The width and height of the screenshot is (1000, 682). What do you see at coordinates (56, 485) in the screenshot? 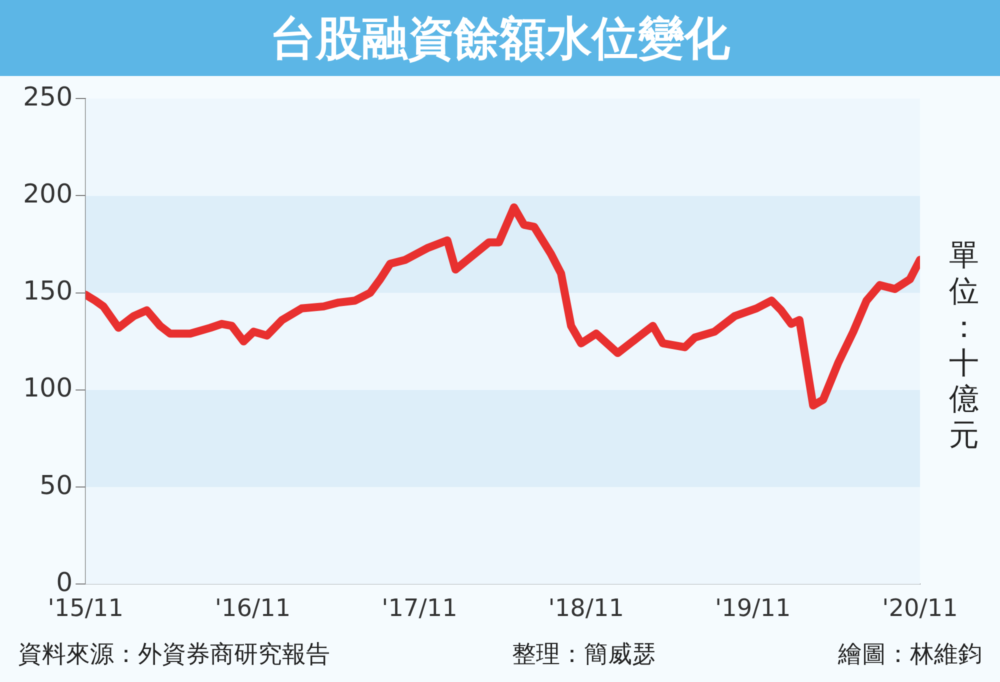
I see `y-tick-label: 50` at bounding box center [56, 485].